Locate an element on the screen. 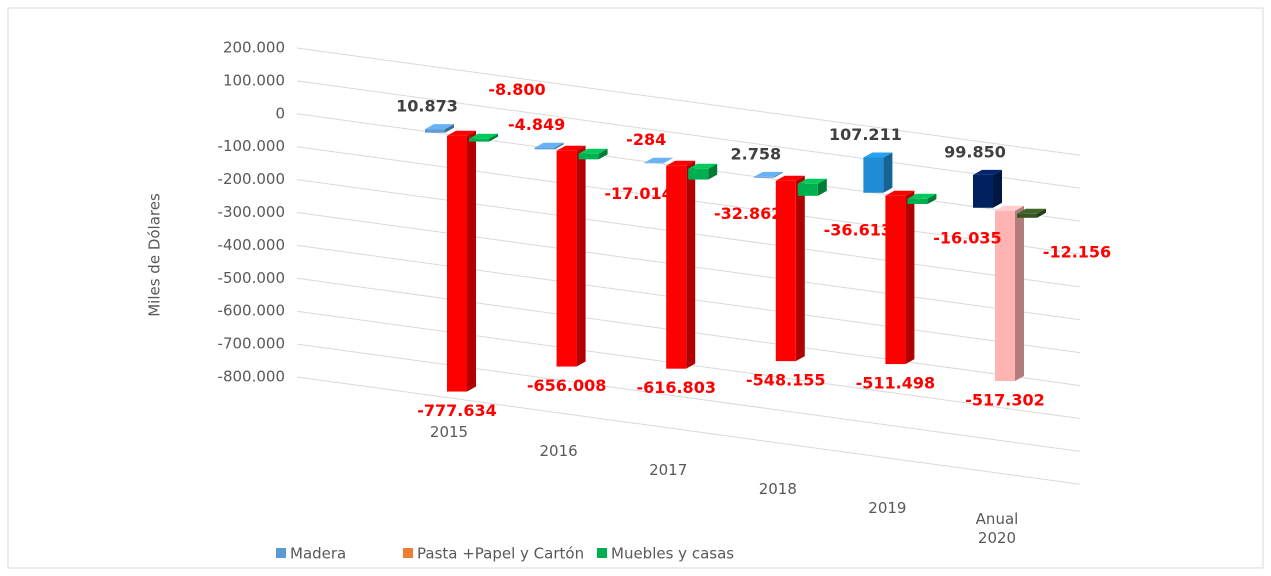 The height and width of the screenshot is (576, 1271). x-tick-label: 2018 is located at coordinates (777, 489).